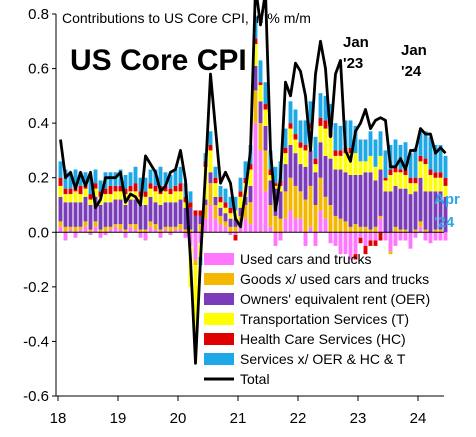 The image size is (476, 437). I want to click on x-tick-label: 23, so click(358, 418).